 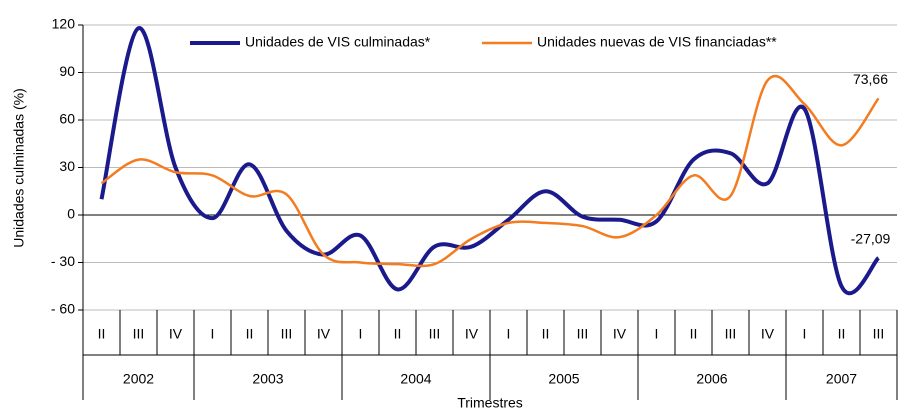 I want to click on legend-label: Unidades nuevas de VIS financiadas**, so click(x=657, y=42).